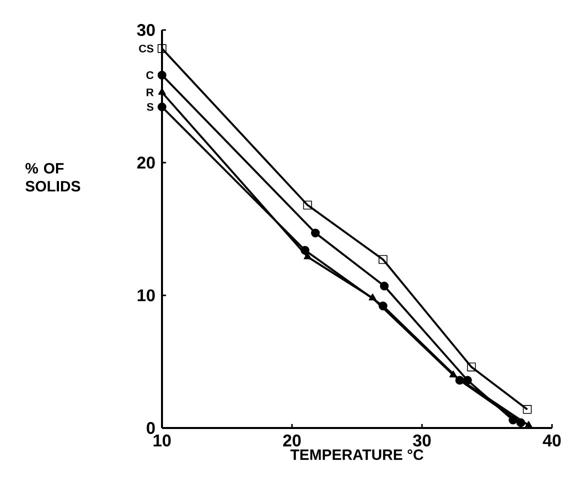 The height and width of the screenshot is (483, 573). What do you see at coordinates (551, 440) in the screenshot?
I see `x-tick-label: 40` at bounding box center [551, 440].